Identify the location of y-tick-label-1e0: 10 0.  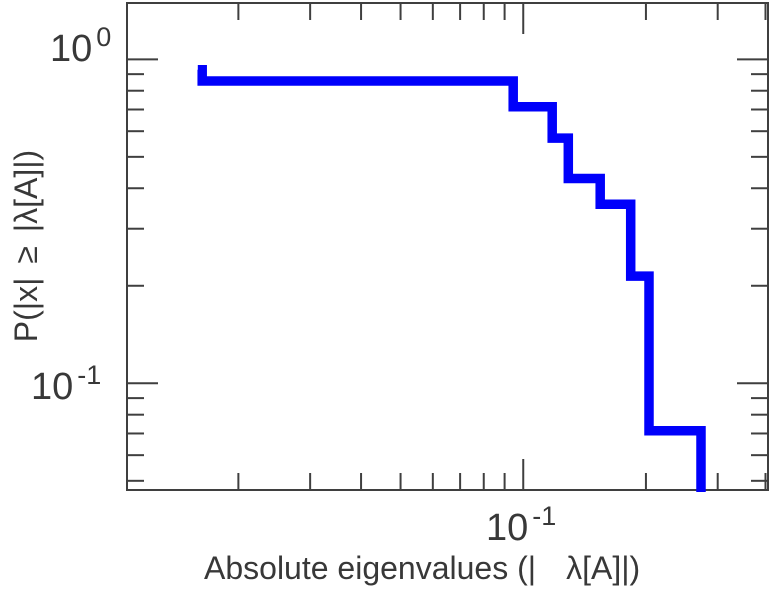
(80, 47).